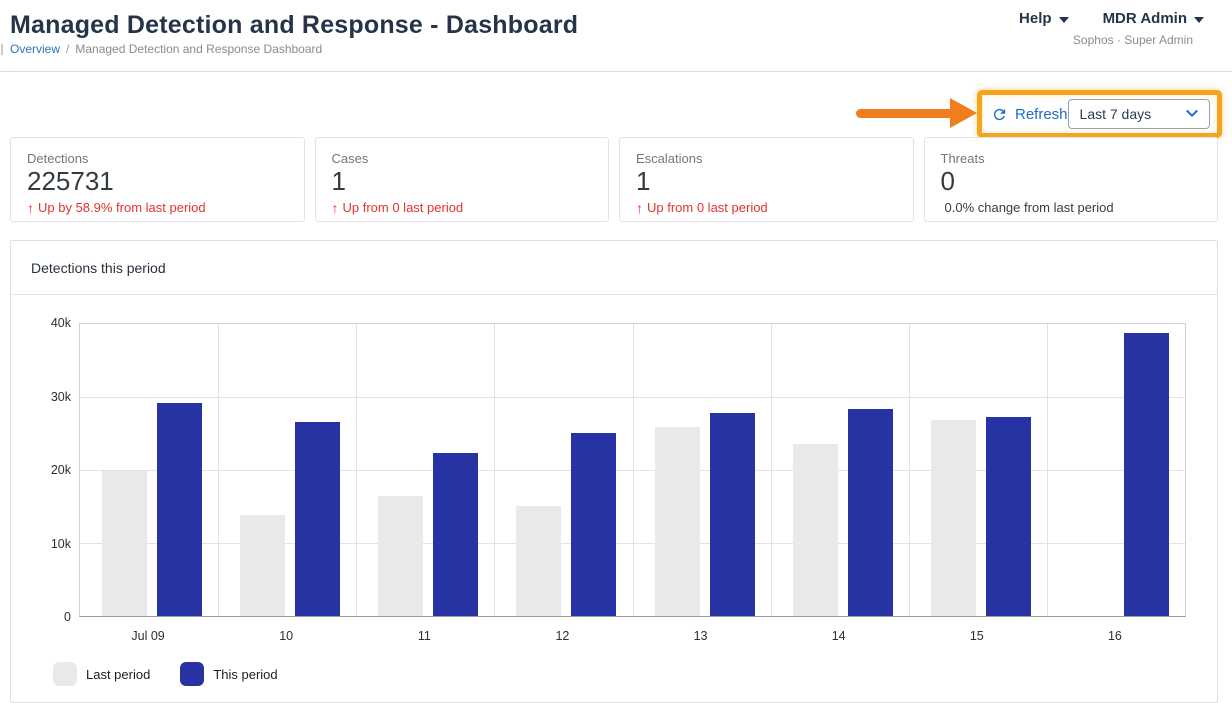  I want to click on stat-card-label: Cases, so click(350, 158).